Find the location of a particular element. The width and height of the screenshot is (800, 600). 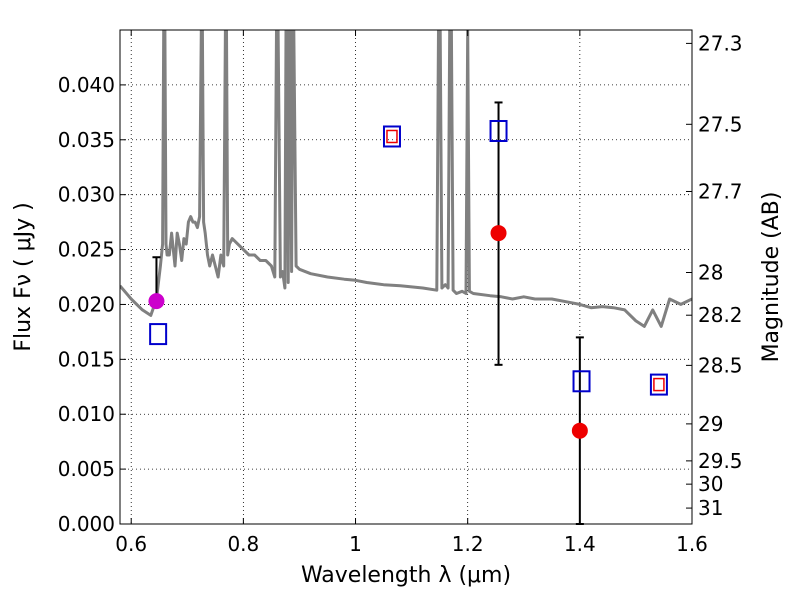

y-tick-label: 0.010 is located at coordinates (86, 414).